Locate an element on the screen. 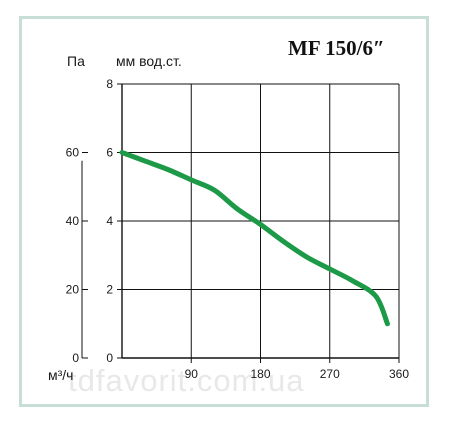  x-axis-label: м³/ч is located at coordinates (60, 375).